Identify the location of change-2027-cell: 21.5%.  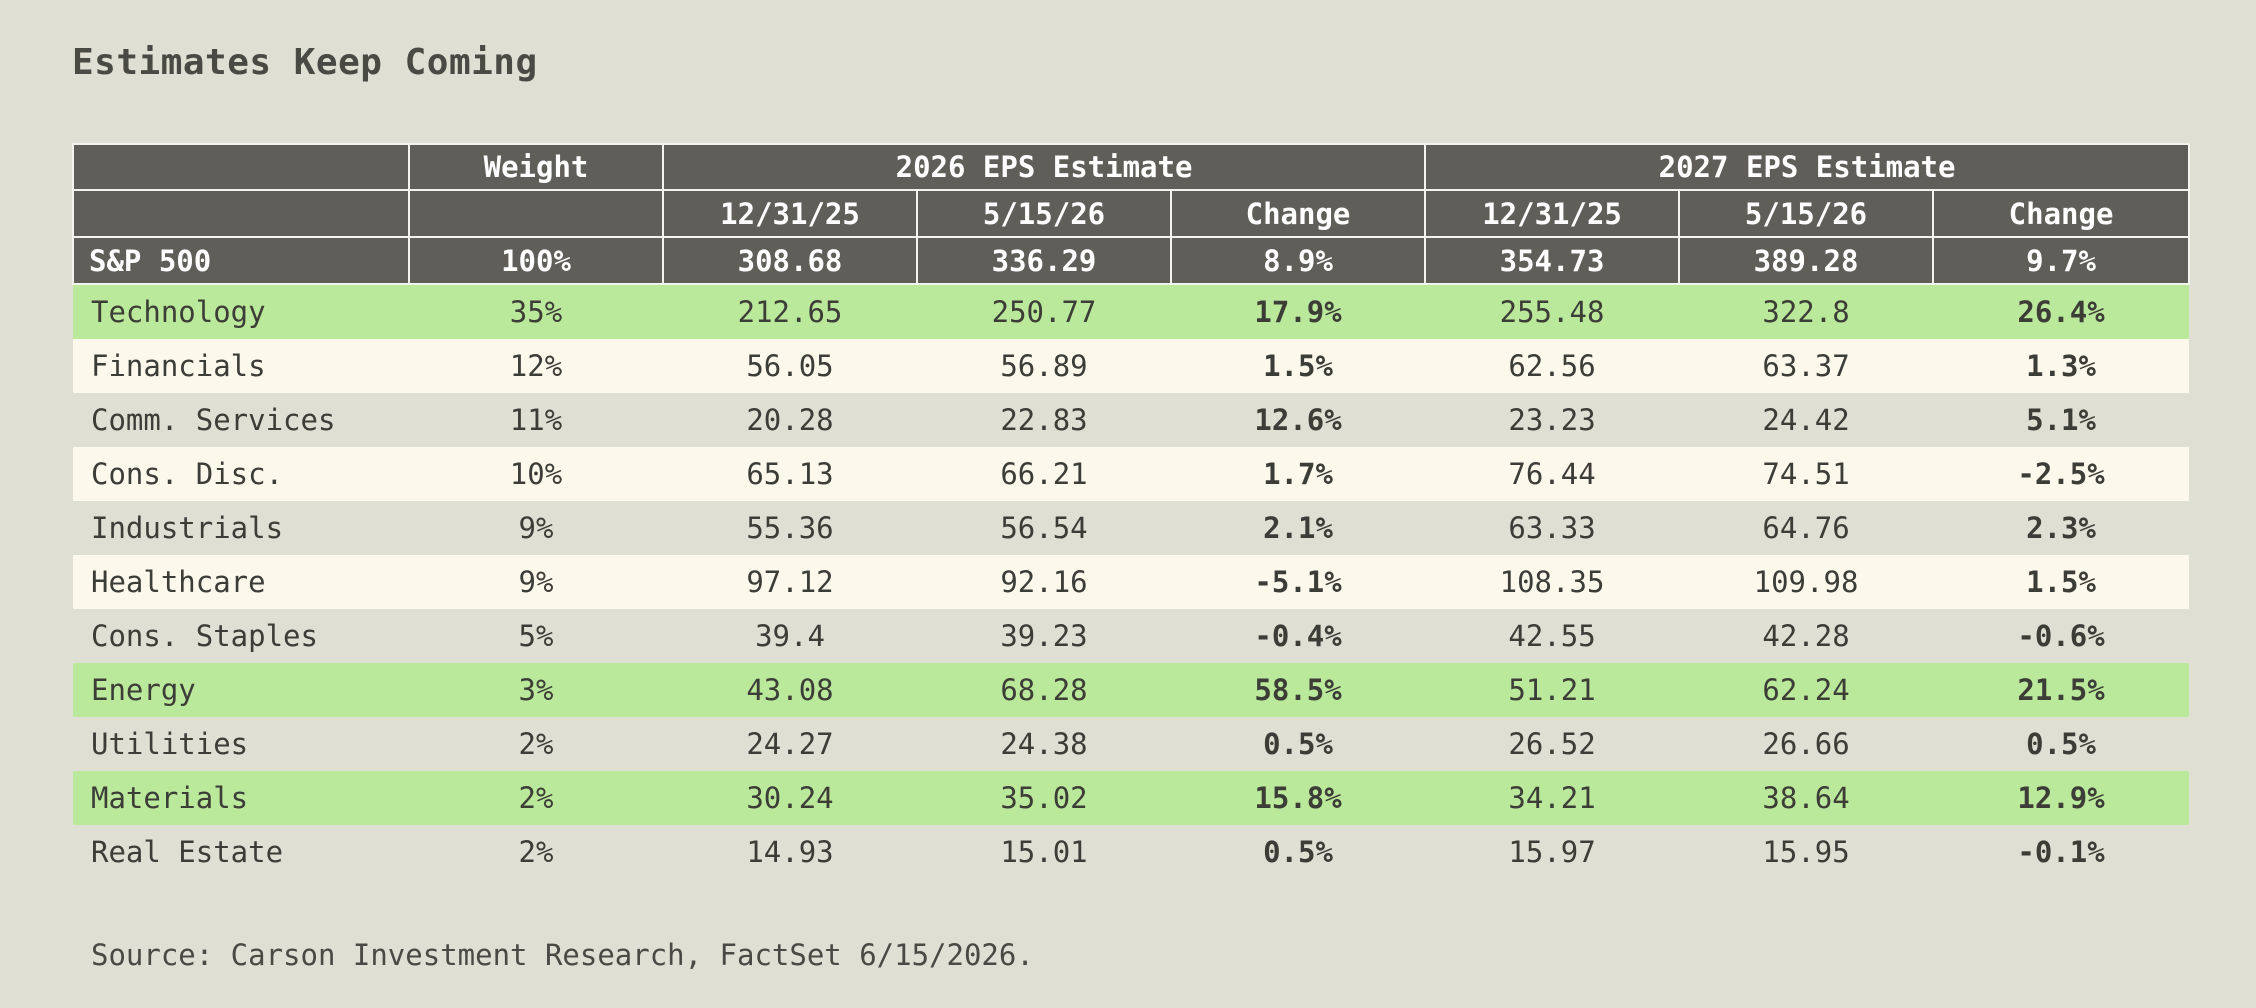
(2061, 690).